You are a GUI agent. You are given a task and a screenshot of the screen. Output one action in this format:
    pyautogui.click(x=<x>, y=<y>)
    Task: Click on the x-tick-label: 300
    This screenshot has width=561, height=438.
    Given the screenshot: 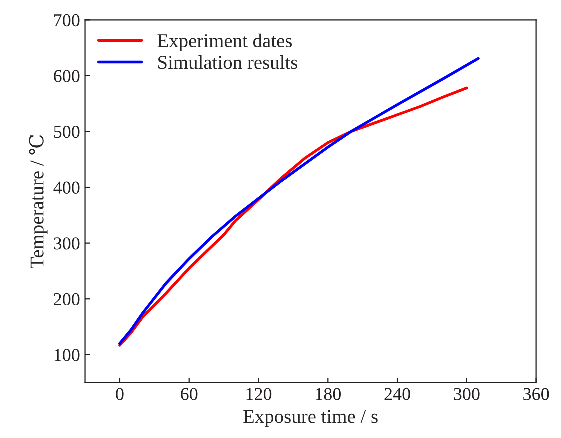 What is the action you would take?
    pyautogui.click(x=467, y=394)
    